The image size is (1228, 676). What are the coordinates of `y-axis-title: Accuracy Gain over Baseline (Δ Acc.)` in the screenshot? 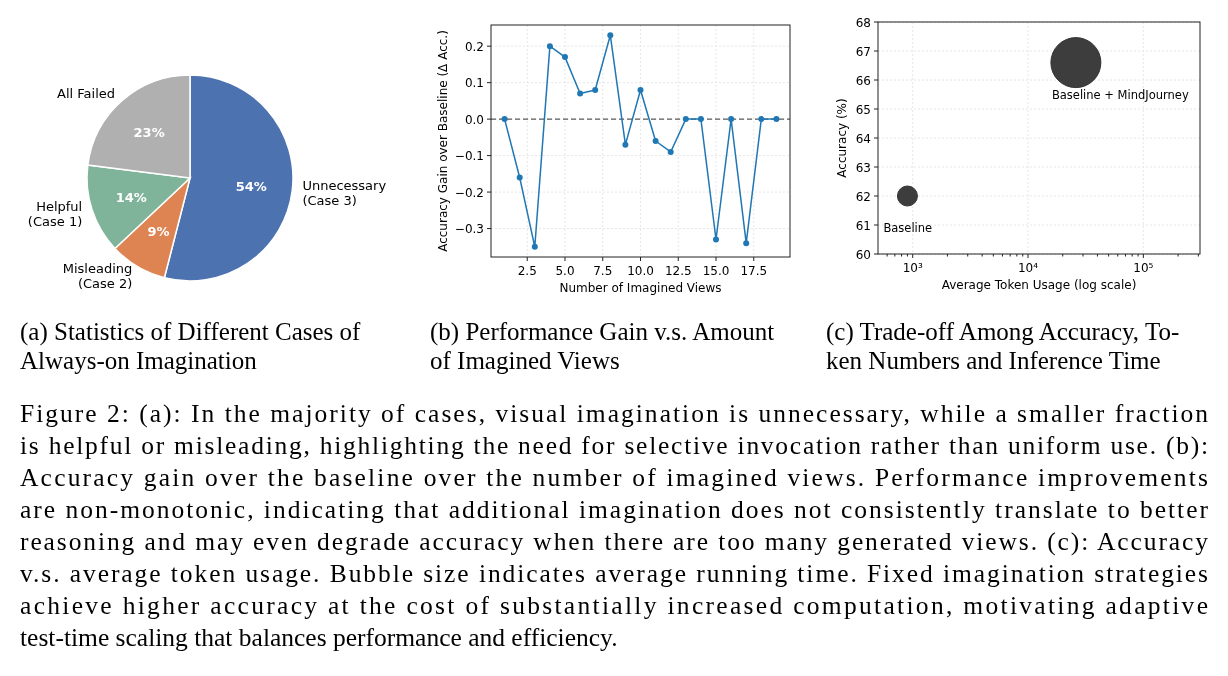 It's located at (443, 141).